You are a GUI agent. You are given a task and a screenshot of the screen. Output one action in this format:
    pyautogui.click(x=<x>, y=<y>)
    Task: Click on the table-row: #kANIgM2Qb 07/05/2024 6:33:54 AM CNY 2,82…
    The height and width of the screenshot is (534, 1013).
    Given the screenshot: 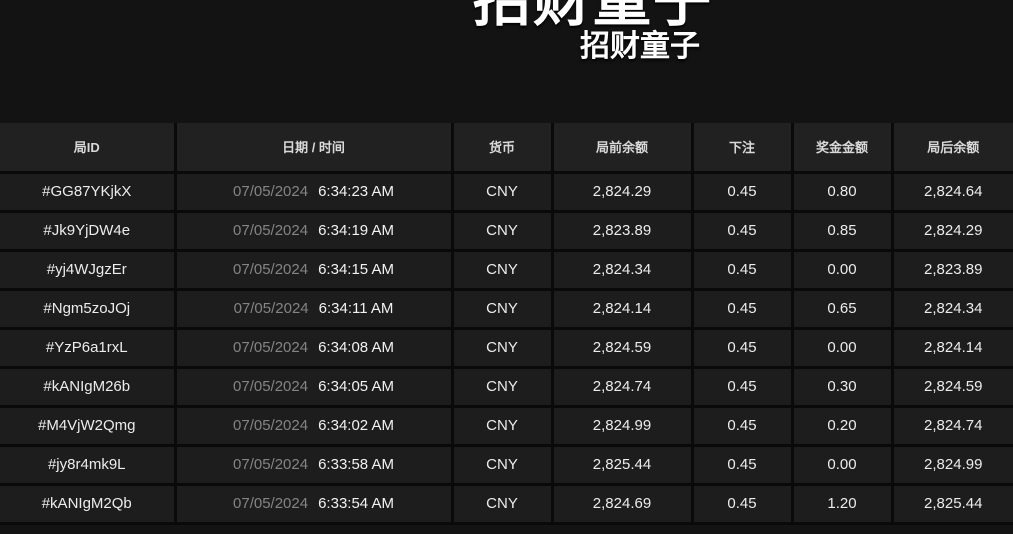 What is the action you would take?
    pyautogui.click(x=506, y=503)
    